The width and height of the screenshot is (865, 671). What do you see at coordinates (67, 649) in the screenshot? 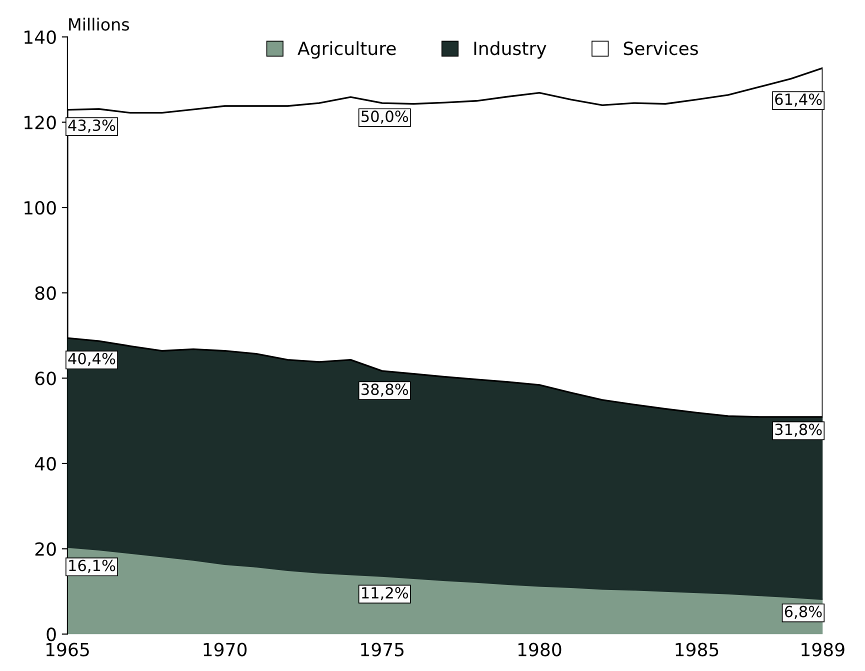
I see `x-tick-label: 1965` at bounding box center [67, 649].